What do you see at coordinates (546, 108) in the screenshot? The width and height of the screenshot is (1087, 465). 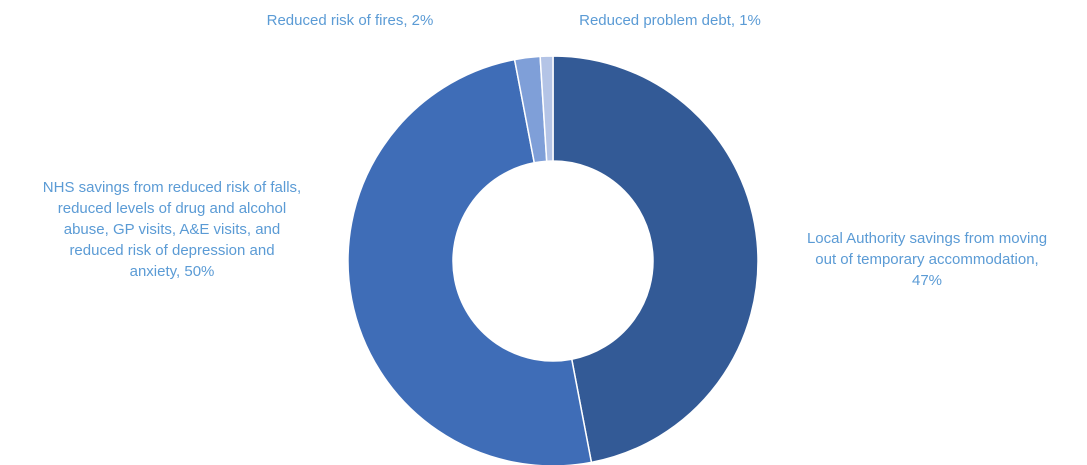 I see `slice-debt` at bounding box center [546, 108].